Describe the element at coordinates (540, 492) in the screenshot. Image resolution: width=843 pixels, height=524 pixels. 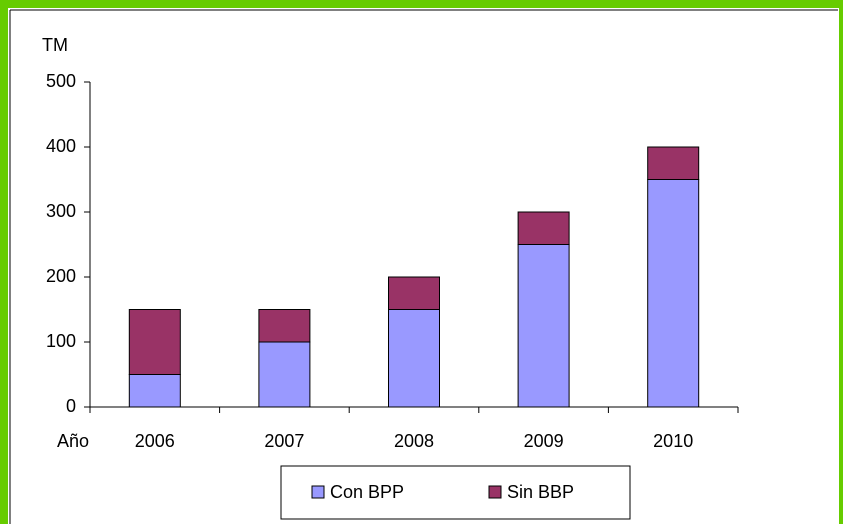
I see `legend-label: Sin BBP` at that location.